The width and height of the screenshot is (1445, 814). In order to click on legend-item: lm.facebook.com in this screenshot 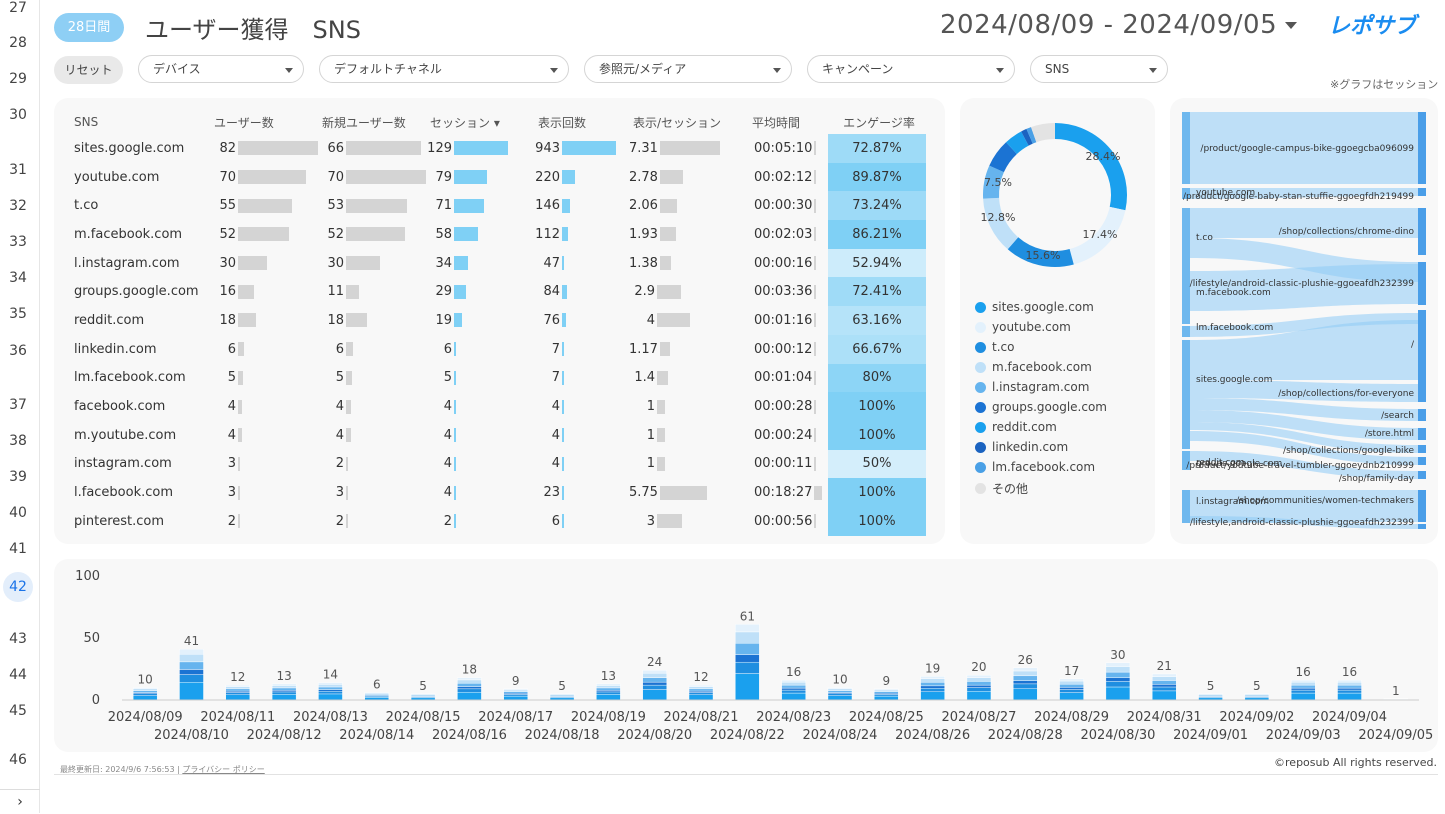, I will do `click(1035, 467)`.